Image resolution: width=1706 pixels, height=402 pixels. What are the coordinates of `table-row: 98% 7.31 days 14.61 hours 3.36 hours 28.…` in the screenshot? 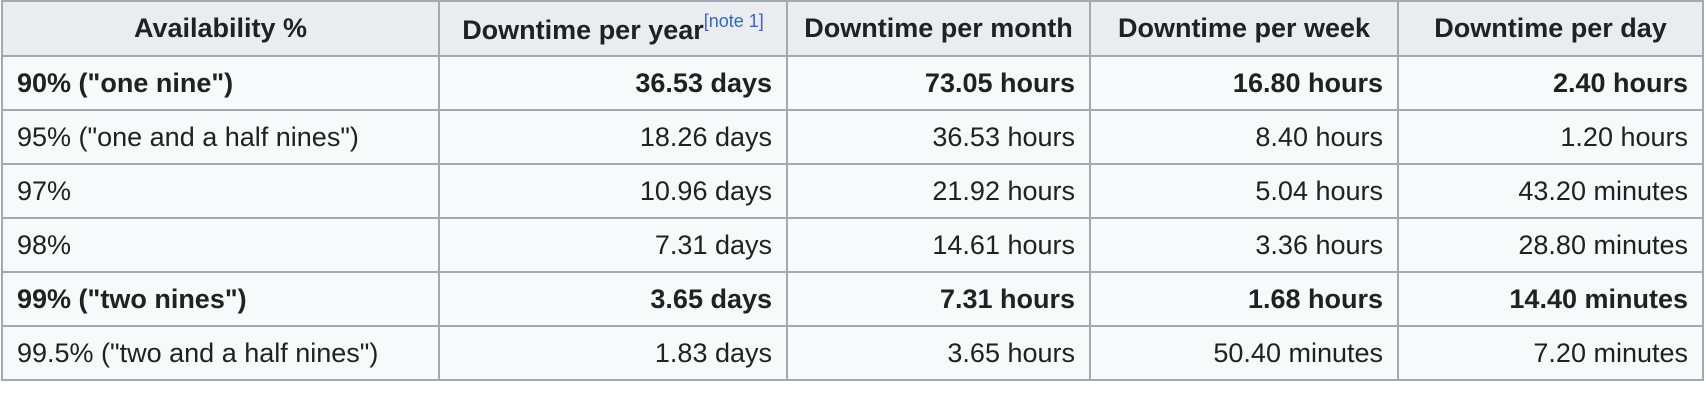 It's located at (852, 245).